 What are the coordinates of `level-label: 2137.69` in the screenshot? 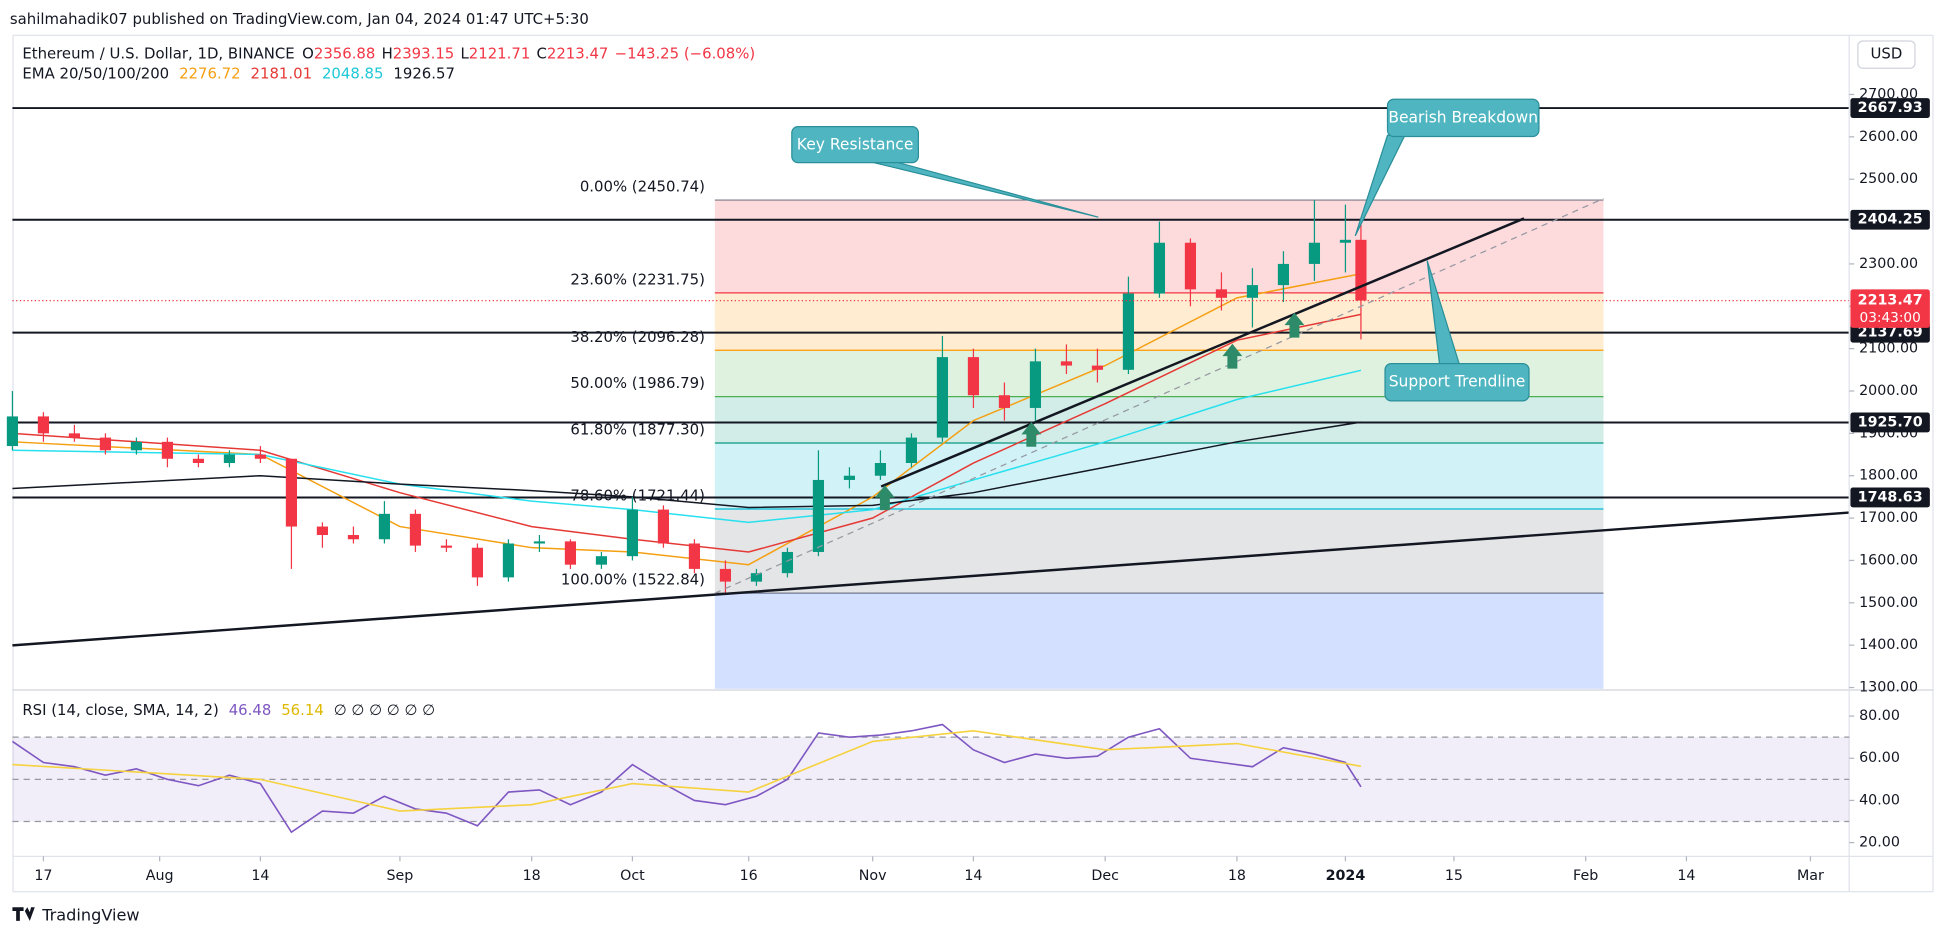 It's located at (1890, 333).